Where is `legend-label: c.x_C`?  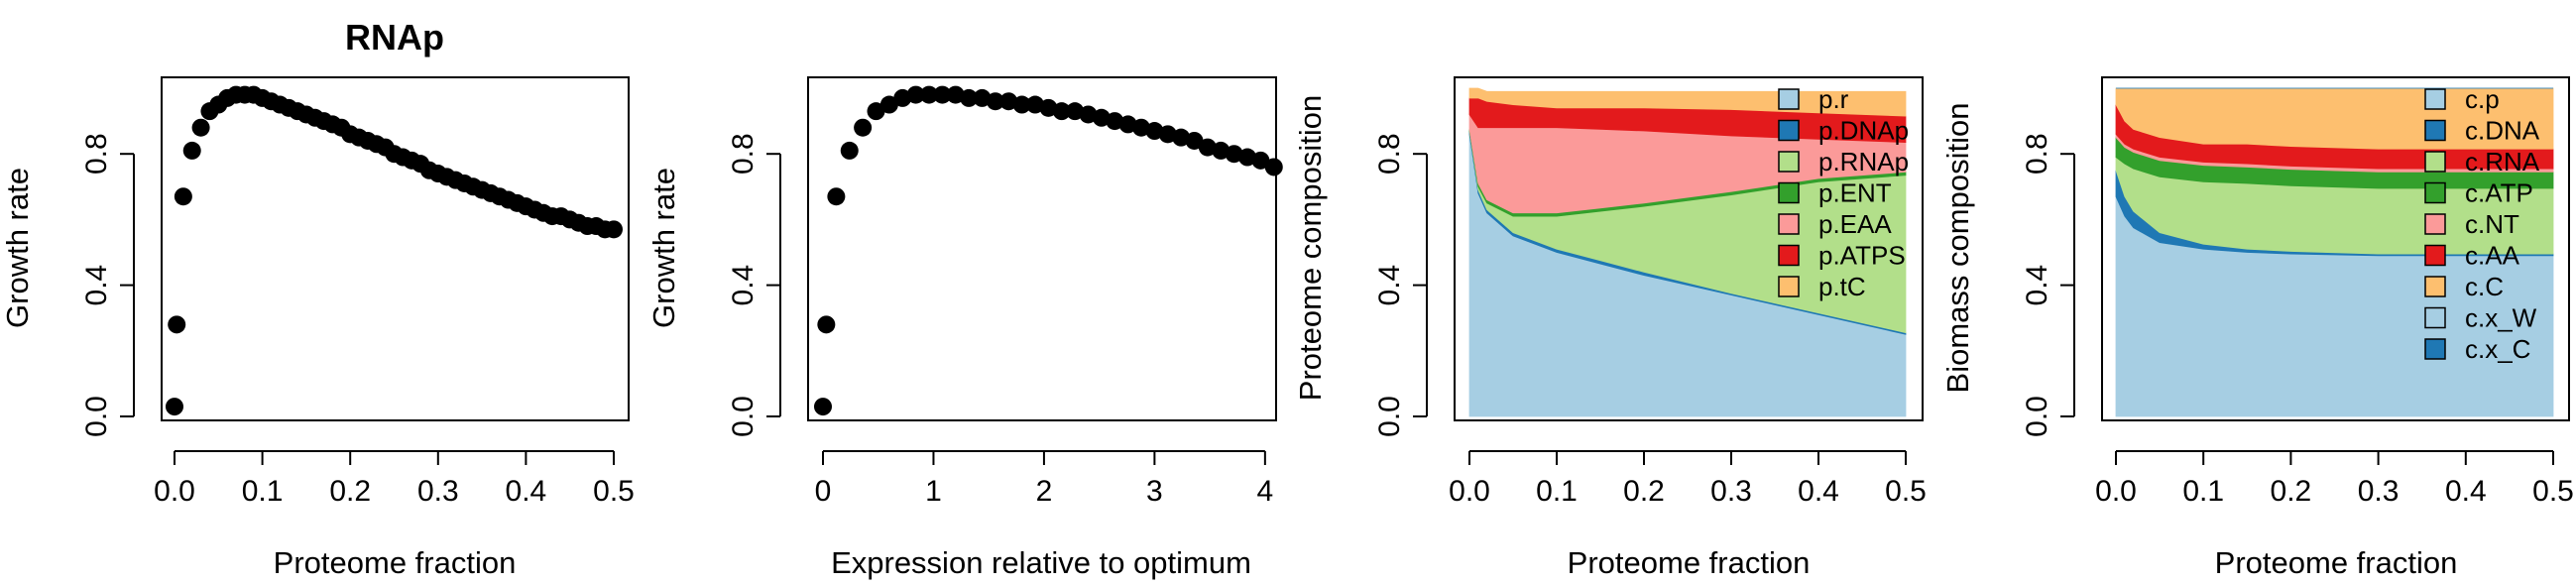
legend-label: c.x_C is located at coordinates (2497, 349).